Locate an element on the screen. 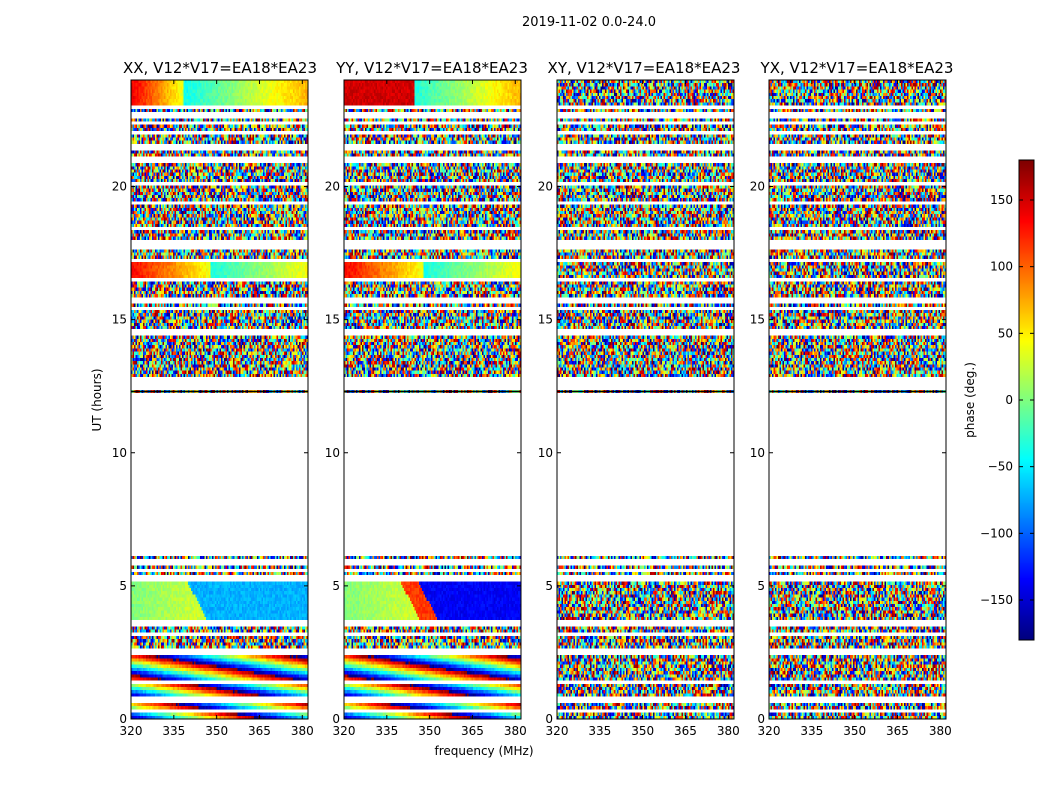  panel-title: YY, V12*V17=EA18*EA23 is located at coordinates (431, 68).